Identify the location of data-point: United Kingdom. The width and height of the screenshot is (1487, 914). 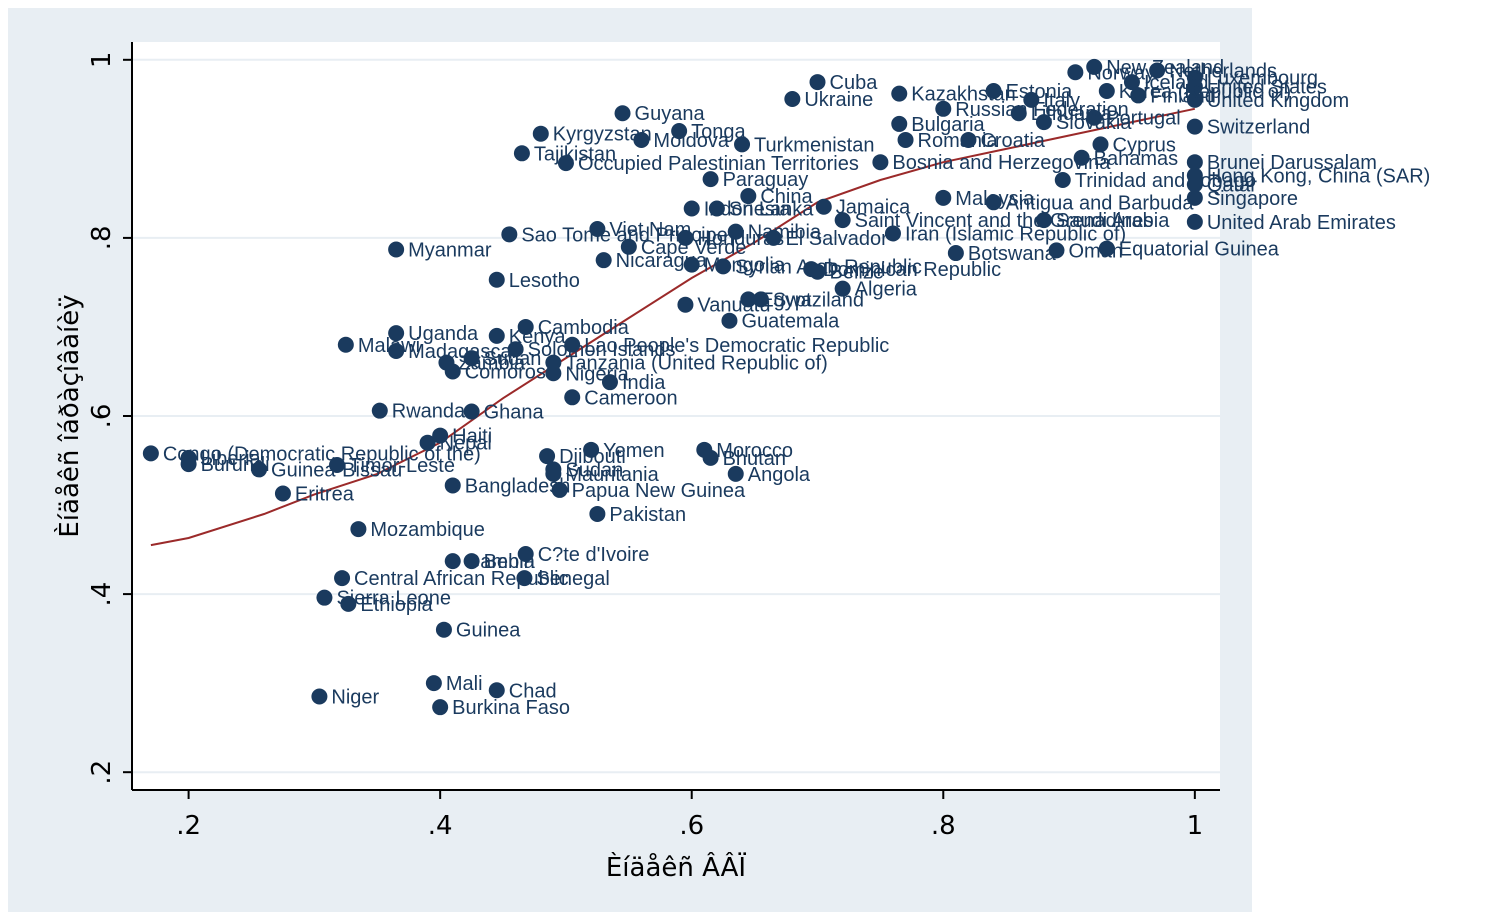
(1267, 101).